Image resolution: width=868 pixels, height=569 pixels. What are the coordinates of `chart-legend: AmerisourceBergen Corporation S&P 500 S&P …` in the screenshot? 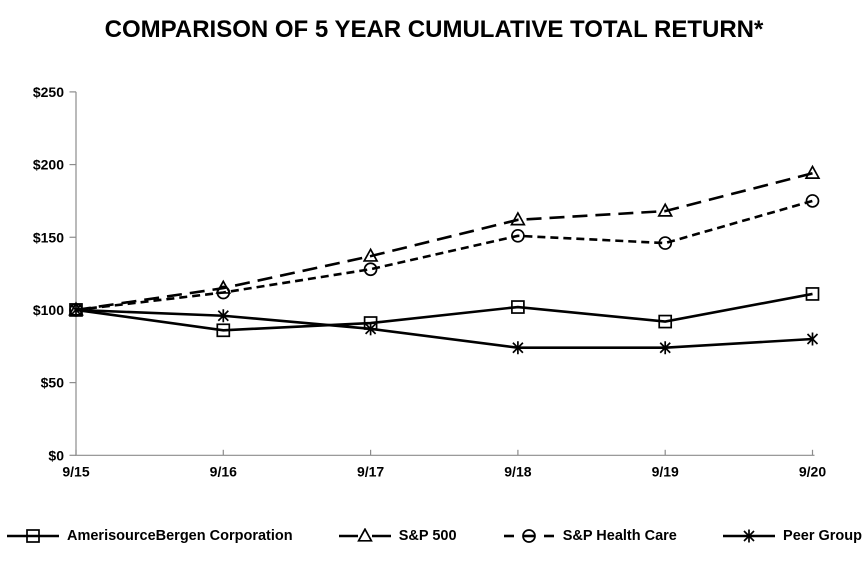 It's located at (434, 536).